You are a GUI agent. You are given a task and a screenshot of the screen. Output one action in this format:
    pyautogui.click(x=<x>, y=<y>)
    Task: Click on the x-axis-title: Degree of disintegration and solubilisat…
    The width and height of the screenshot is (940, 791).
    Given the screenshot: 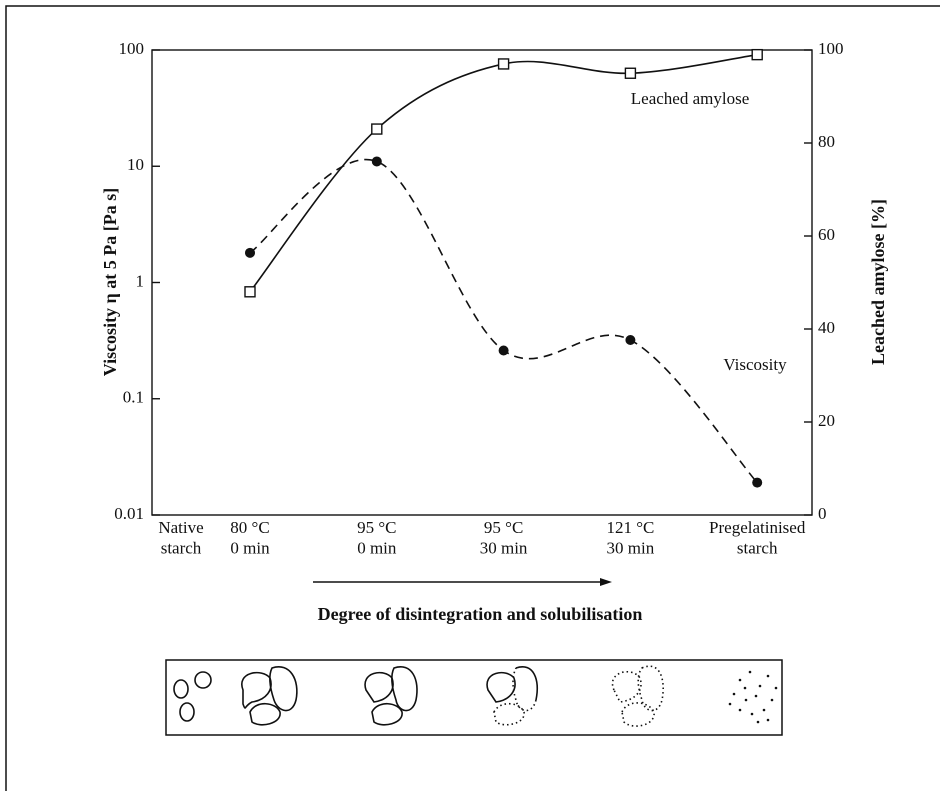 What is the action you would take?
    pyautogui.click(x=480, y=614)
    